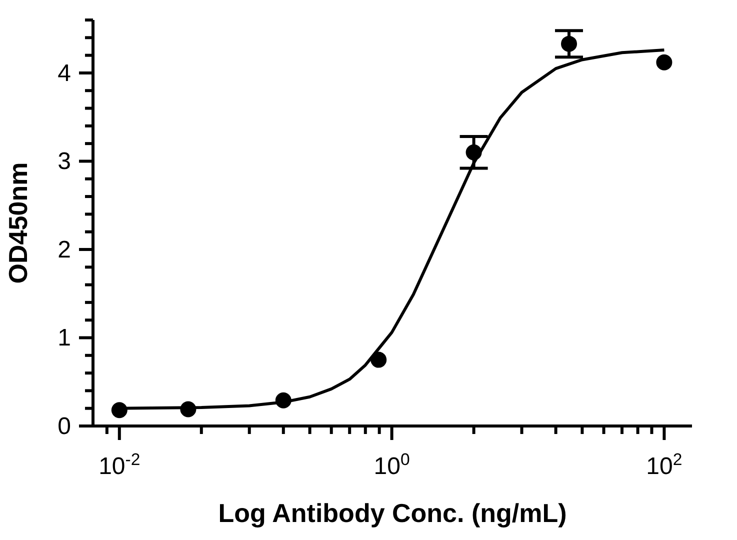 The image size is (737, 540). Describe the element at coordinates (664, 465) in the screenshot. I see `x-tick-label: 10$^{2}$` at that location.